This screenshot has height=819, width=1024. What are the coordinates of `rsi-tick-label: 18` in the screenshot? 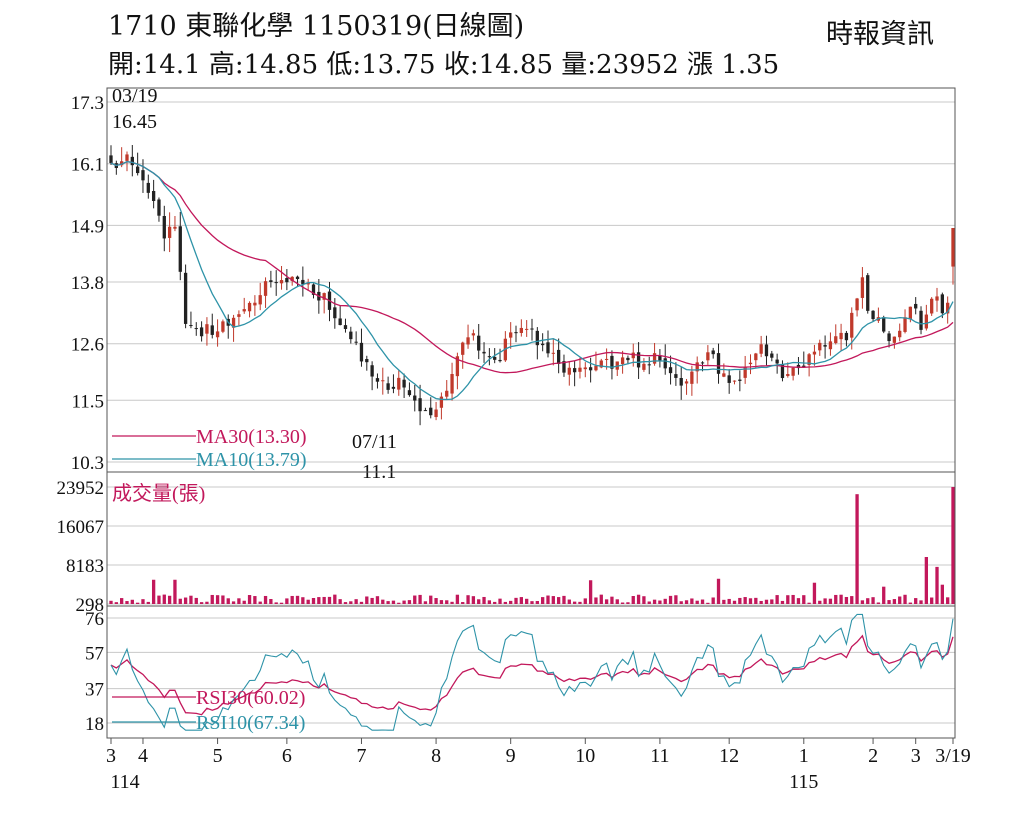 It's located at (94, 724).